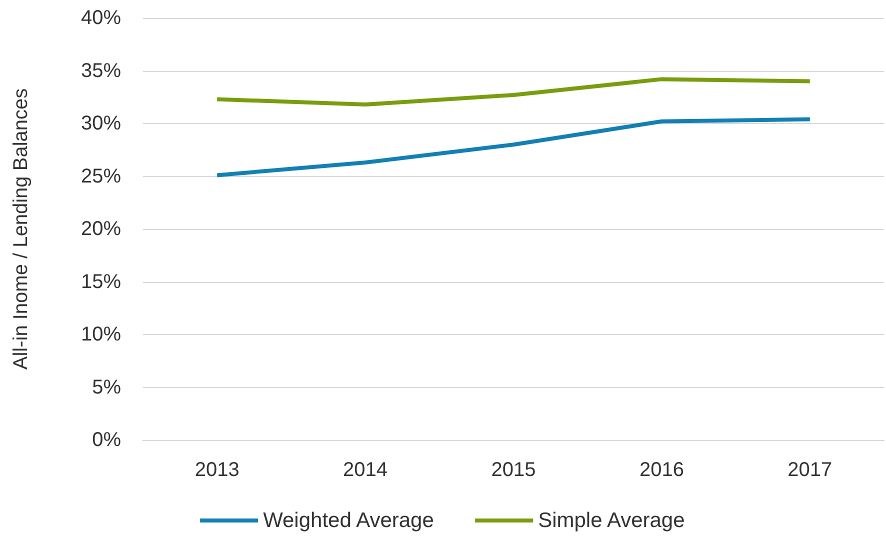 The width and height of the screenshot is (886, 540). What do you see at coordinates (101, 18) in the screenshot?
I see `y-tick-label: 40%` at bounding box center [101, 18].